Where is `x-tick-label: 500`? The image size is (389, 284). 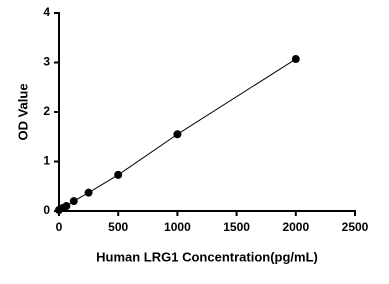 x-tick-label: 500 is located at coordinates (118, 227).